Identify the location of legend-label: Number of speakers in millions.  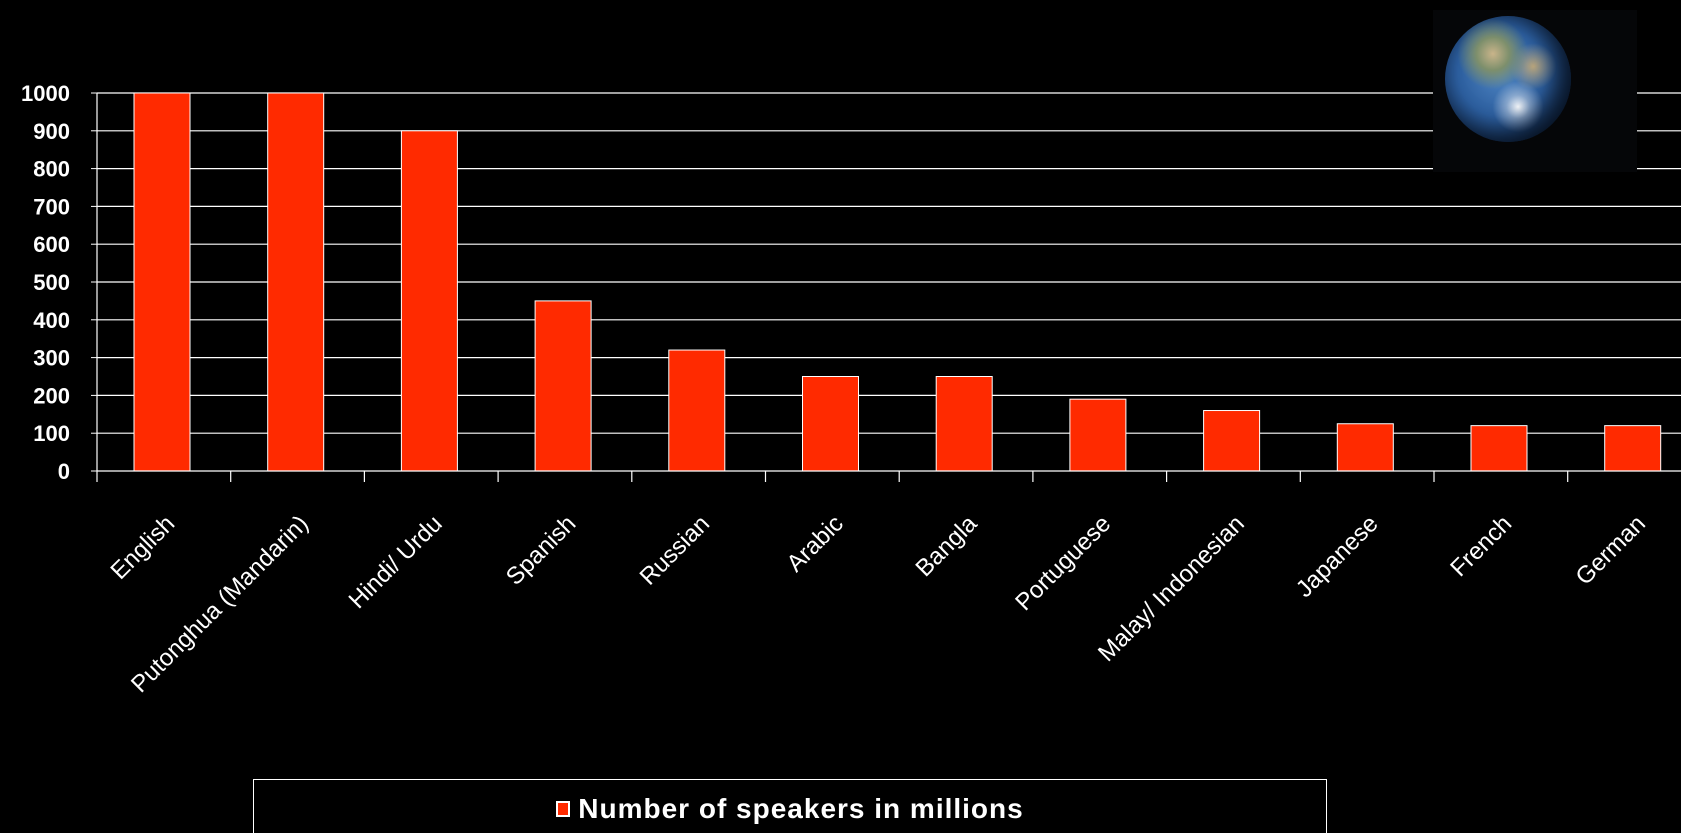
(801, 808).